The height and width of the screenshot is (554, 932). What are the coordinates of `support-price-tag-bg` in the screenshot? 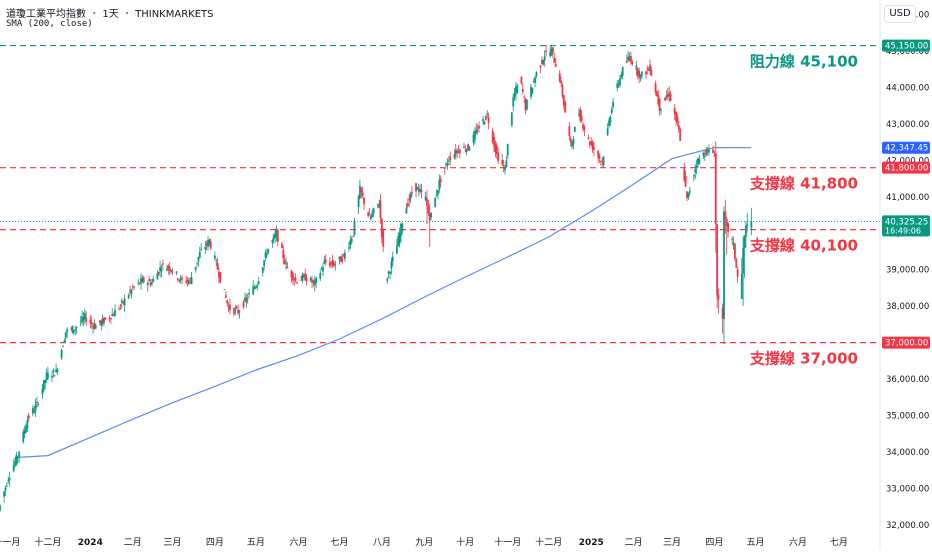 It's located at (906, 167).